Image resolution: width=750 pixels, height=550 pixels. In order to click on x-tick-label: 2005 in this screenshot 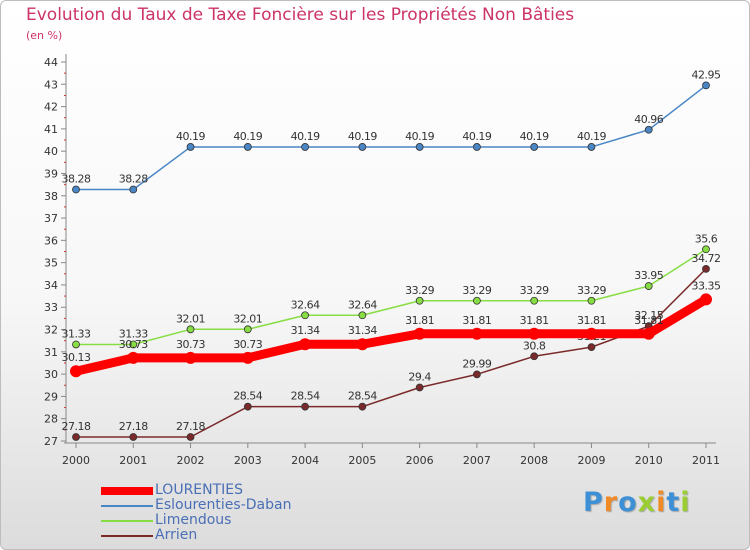, I will do `click(362, 460)`.